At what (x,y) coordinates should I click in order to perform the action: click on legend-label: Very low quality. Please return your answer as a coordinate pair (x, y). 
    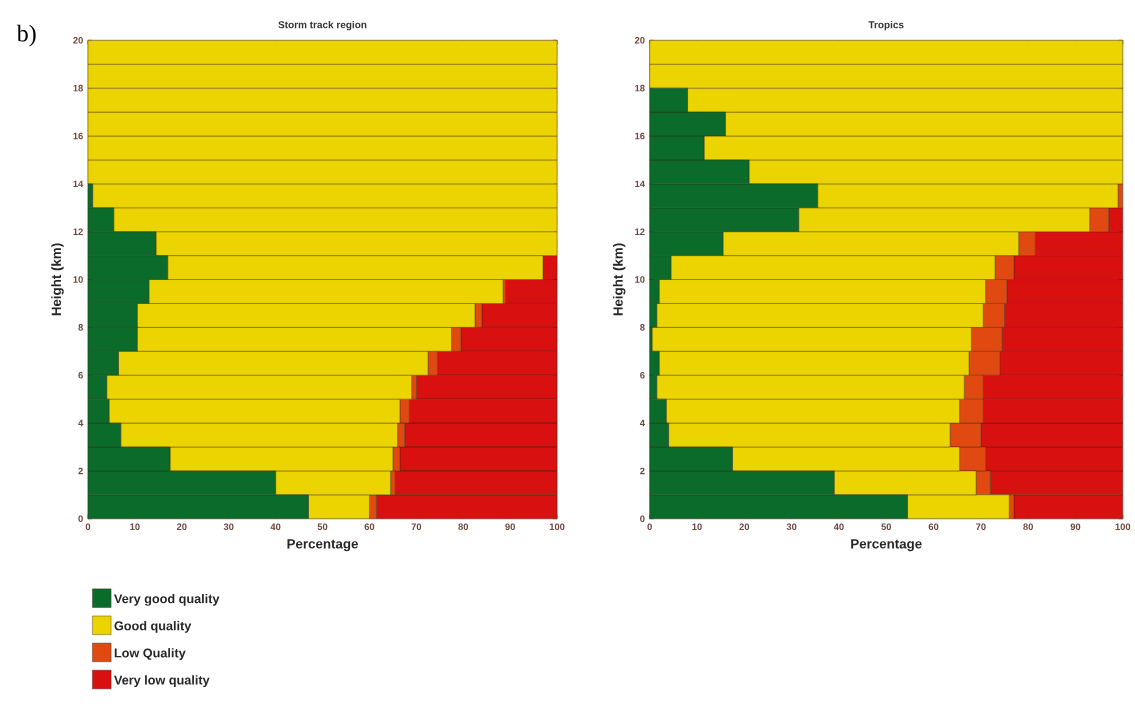
    Looking at the image, I should click on (162, 681).